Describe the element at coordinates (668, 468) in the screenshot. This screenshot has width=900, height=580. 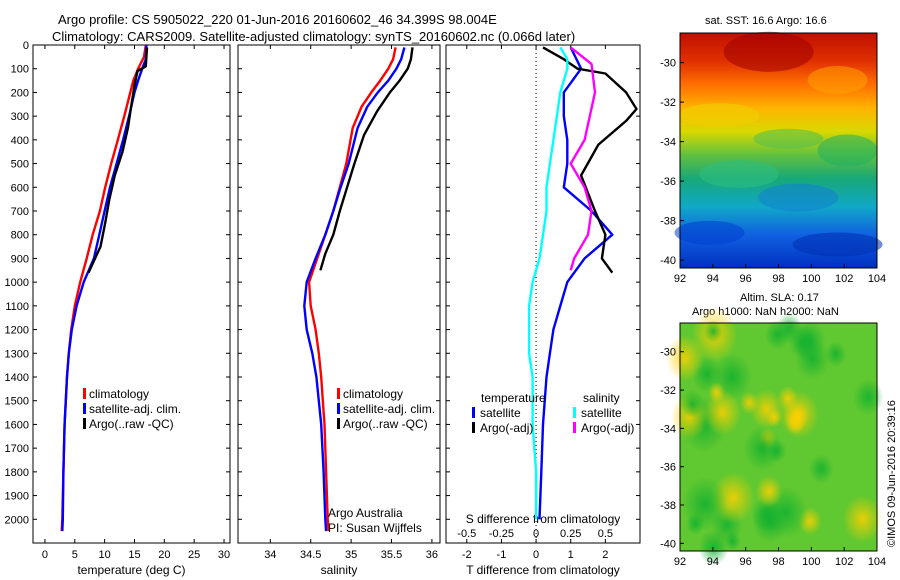
I see `map-y-tick-label: -36` at that location.